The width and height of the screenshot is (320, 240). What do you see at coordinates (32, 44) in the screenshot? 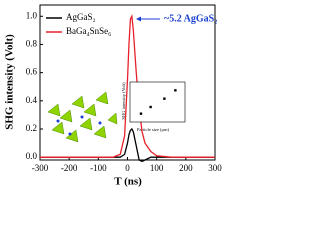
I see `y-tick-label: 0.8` at bounding box center [32, 44].